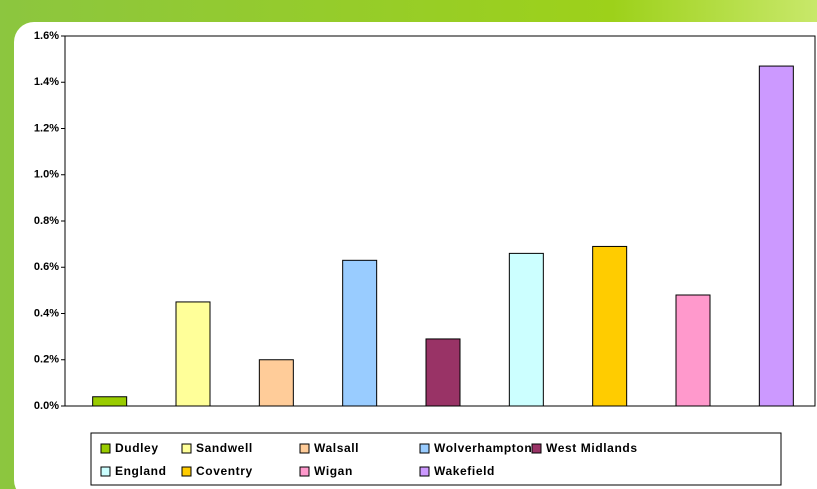 Image resolution: width=817 pixels, height=489 pixels. What do you see at coordinates (483, 448) in the screenshot?
I see `legend-label: Wolverhampton` at bounding box center [483, 448].